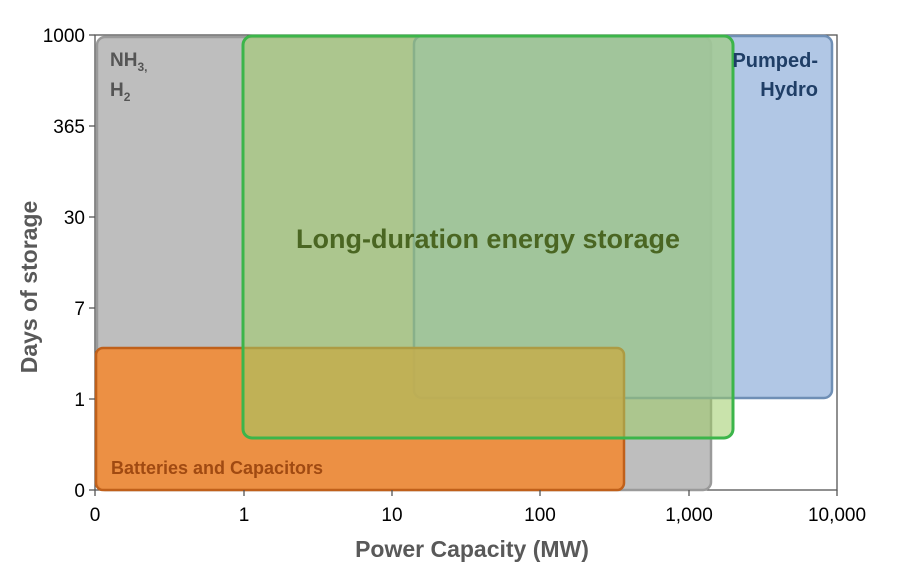 The width and height of the screenshot is (911, 581). I want to click on x-tick-label: 10, so click(391, 515).